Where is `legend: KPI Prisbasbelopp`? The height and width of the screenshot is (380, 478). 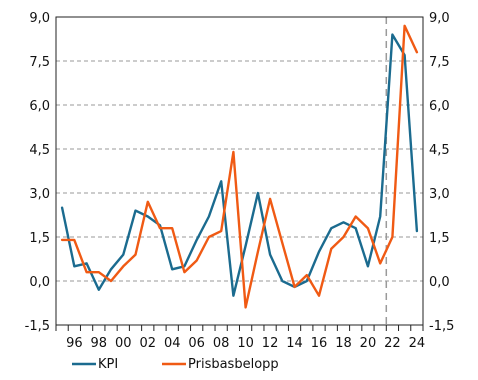 legend: KPI Prisbasbelopp is located at coordinates (175, 364).